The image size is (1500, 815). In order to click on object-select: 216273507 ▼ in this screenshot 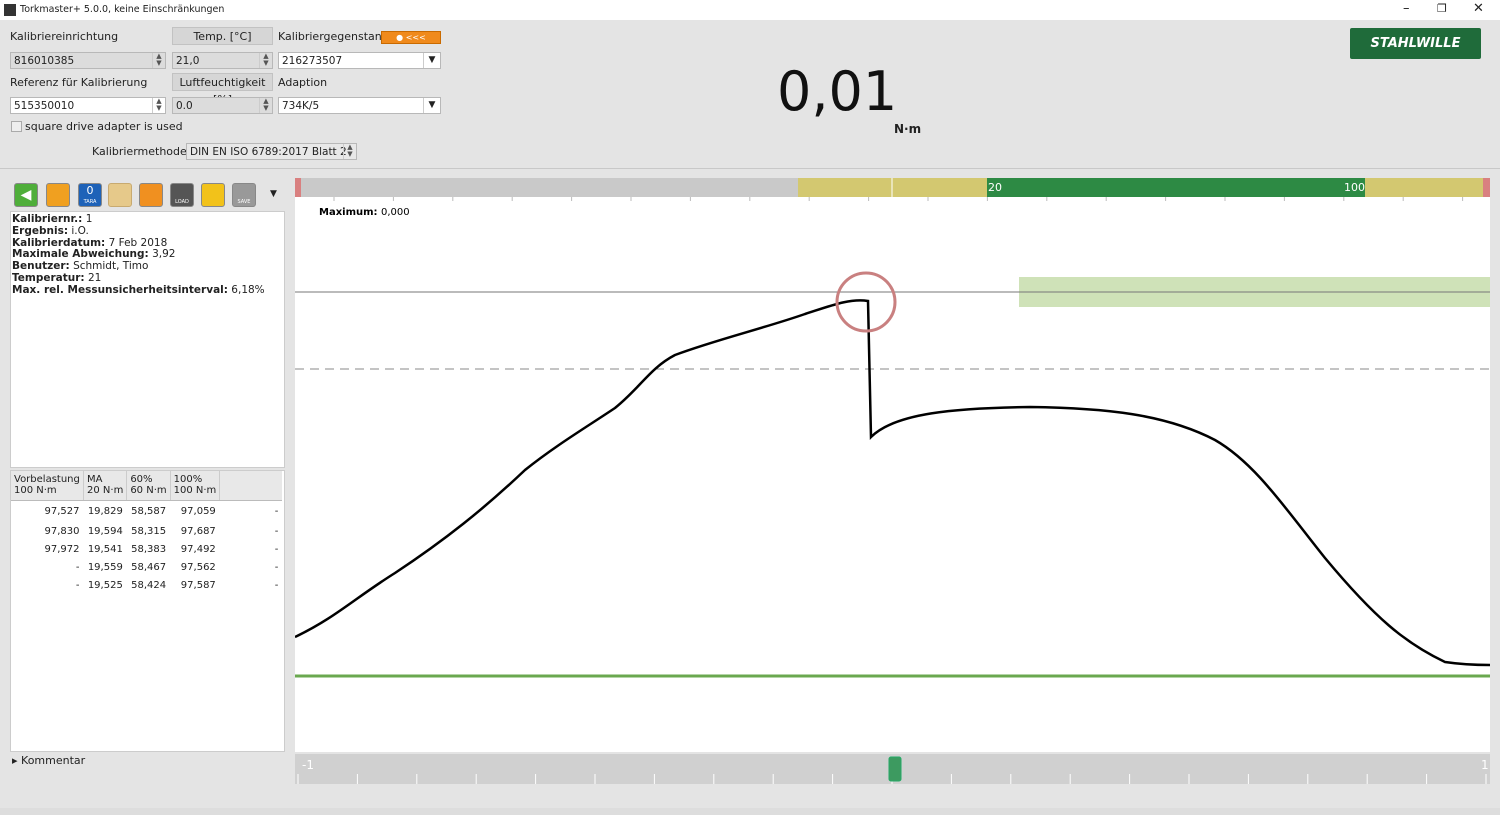, I will do `click(359, 60)`.